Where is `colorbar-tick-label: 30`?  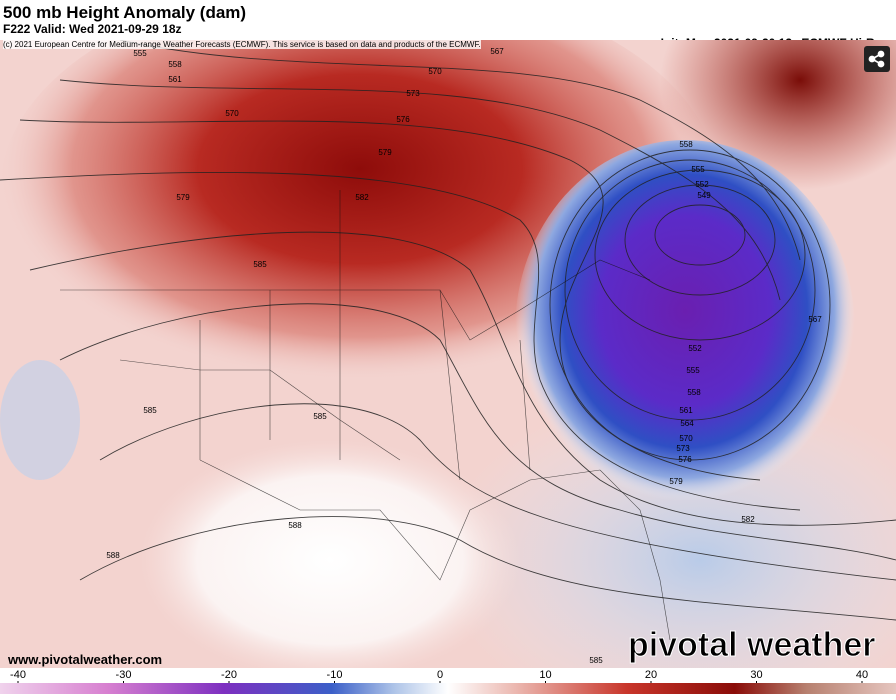
colorbar-tick-label: 30 is located at coordinates (756, 675).